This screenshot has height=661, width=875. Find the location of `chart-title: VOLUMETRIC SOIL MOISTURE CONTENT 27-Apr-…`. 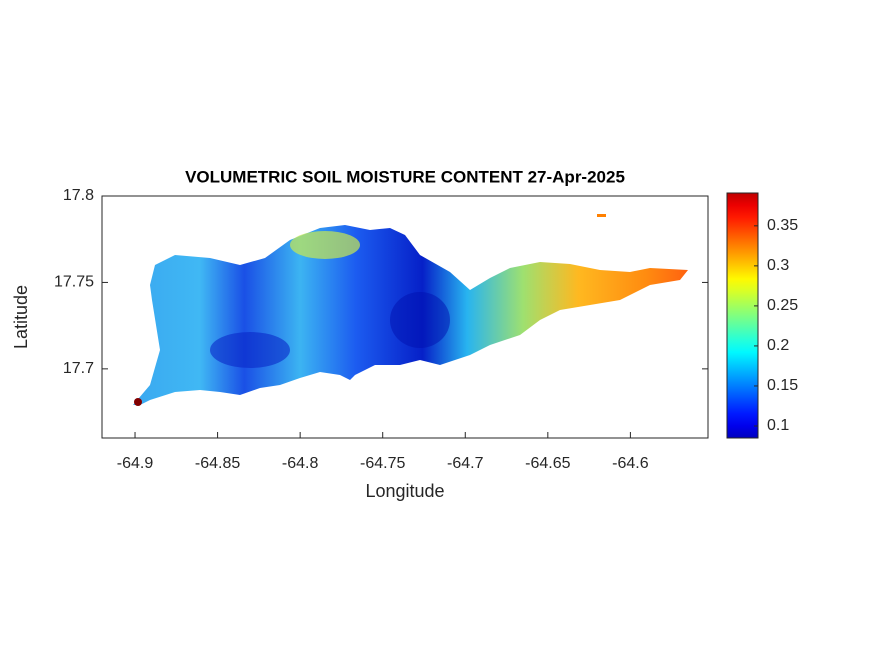

chart-title: VOLUMETRIC SOIL MOISTURE CONTENT 27-Apr-… is located at coordinates (405, 176).